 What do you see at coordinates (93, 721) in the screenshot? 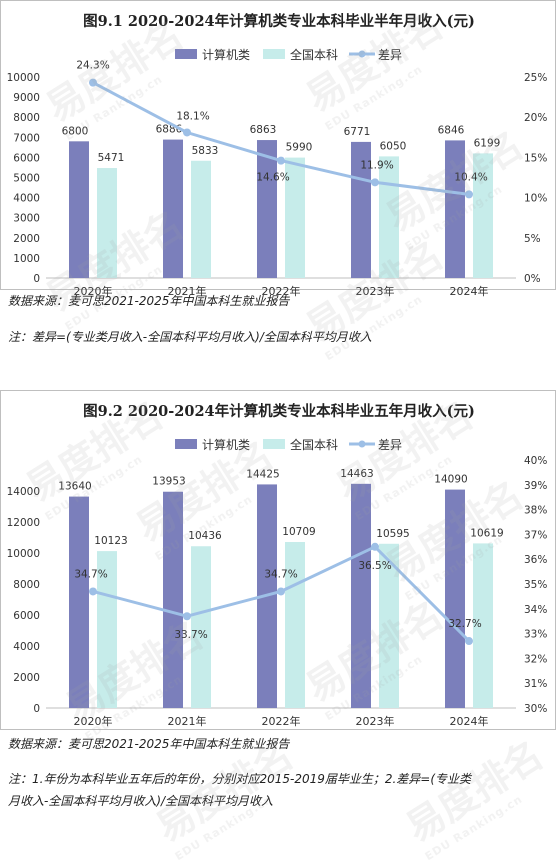
I see `x-tick-label: 2020年` at bounding box center [93, 721].